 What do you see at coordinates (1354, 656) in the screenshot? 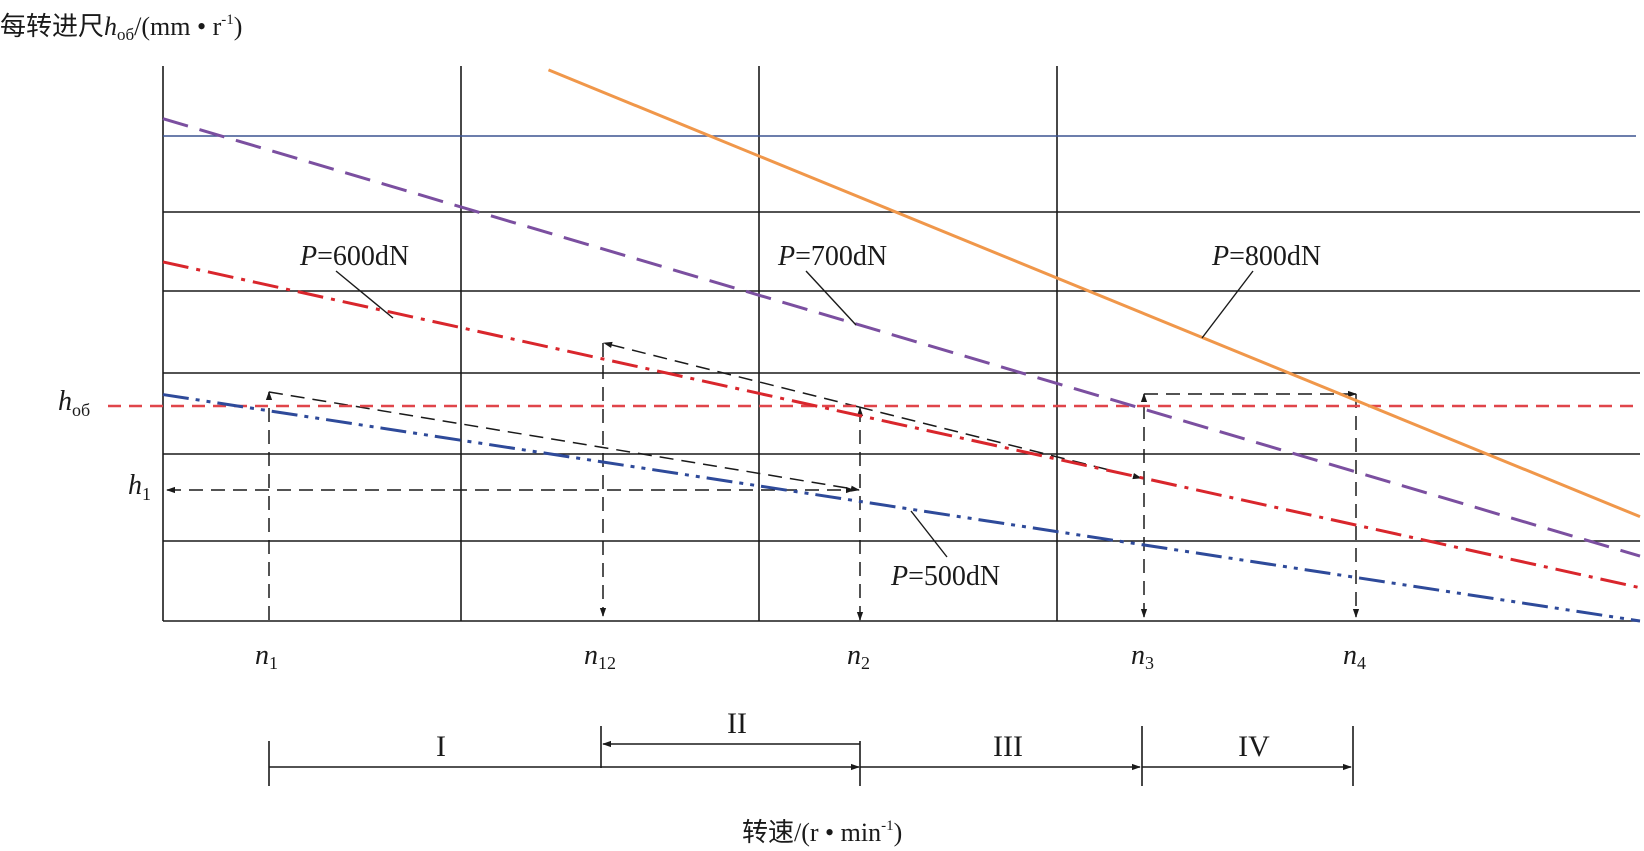
I see `tick-label-n4: n4` at bounding box center [1354, 656].